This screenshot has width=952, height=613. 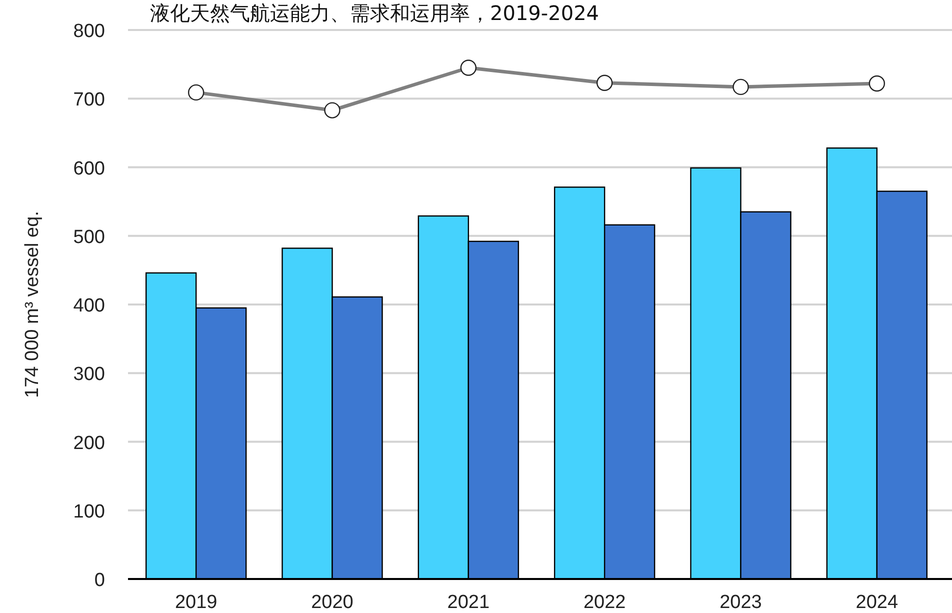 What do you see at coordinates (89, 375) in the screenshot?
I see `y-tick-label: 300` at bounding box center [89, 375].